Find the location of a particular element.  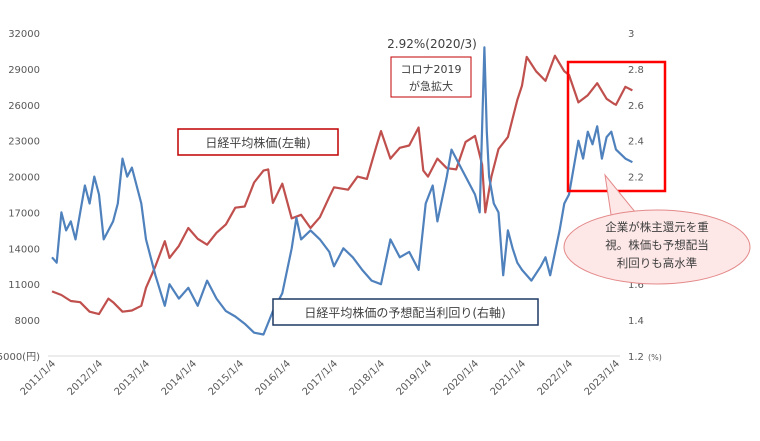

left-tick-label: 26000 is located at coordinates (24, 106).